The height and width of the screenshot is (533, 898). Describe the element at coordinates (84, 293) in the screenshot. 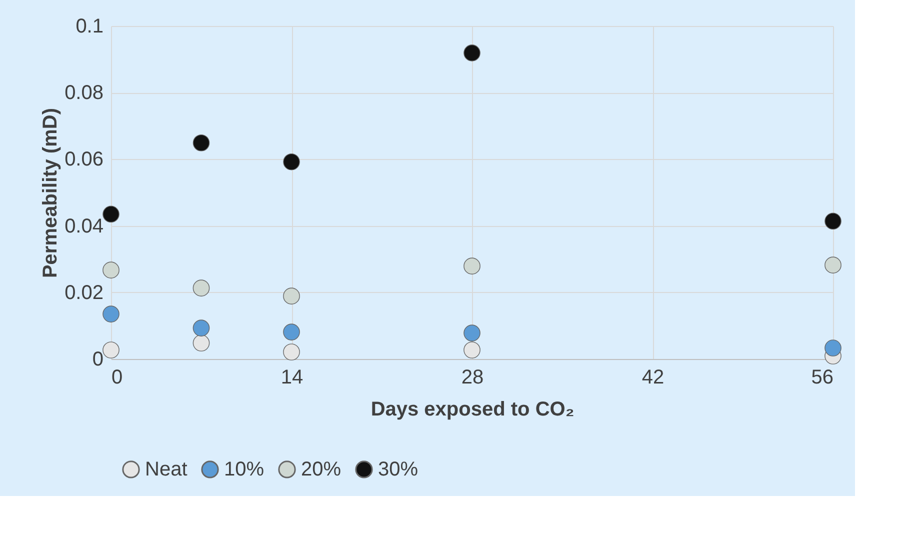

I see `y-tick-label: 0.02` at that location.